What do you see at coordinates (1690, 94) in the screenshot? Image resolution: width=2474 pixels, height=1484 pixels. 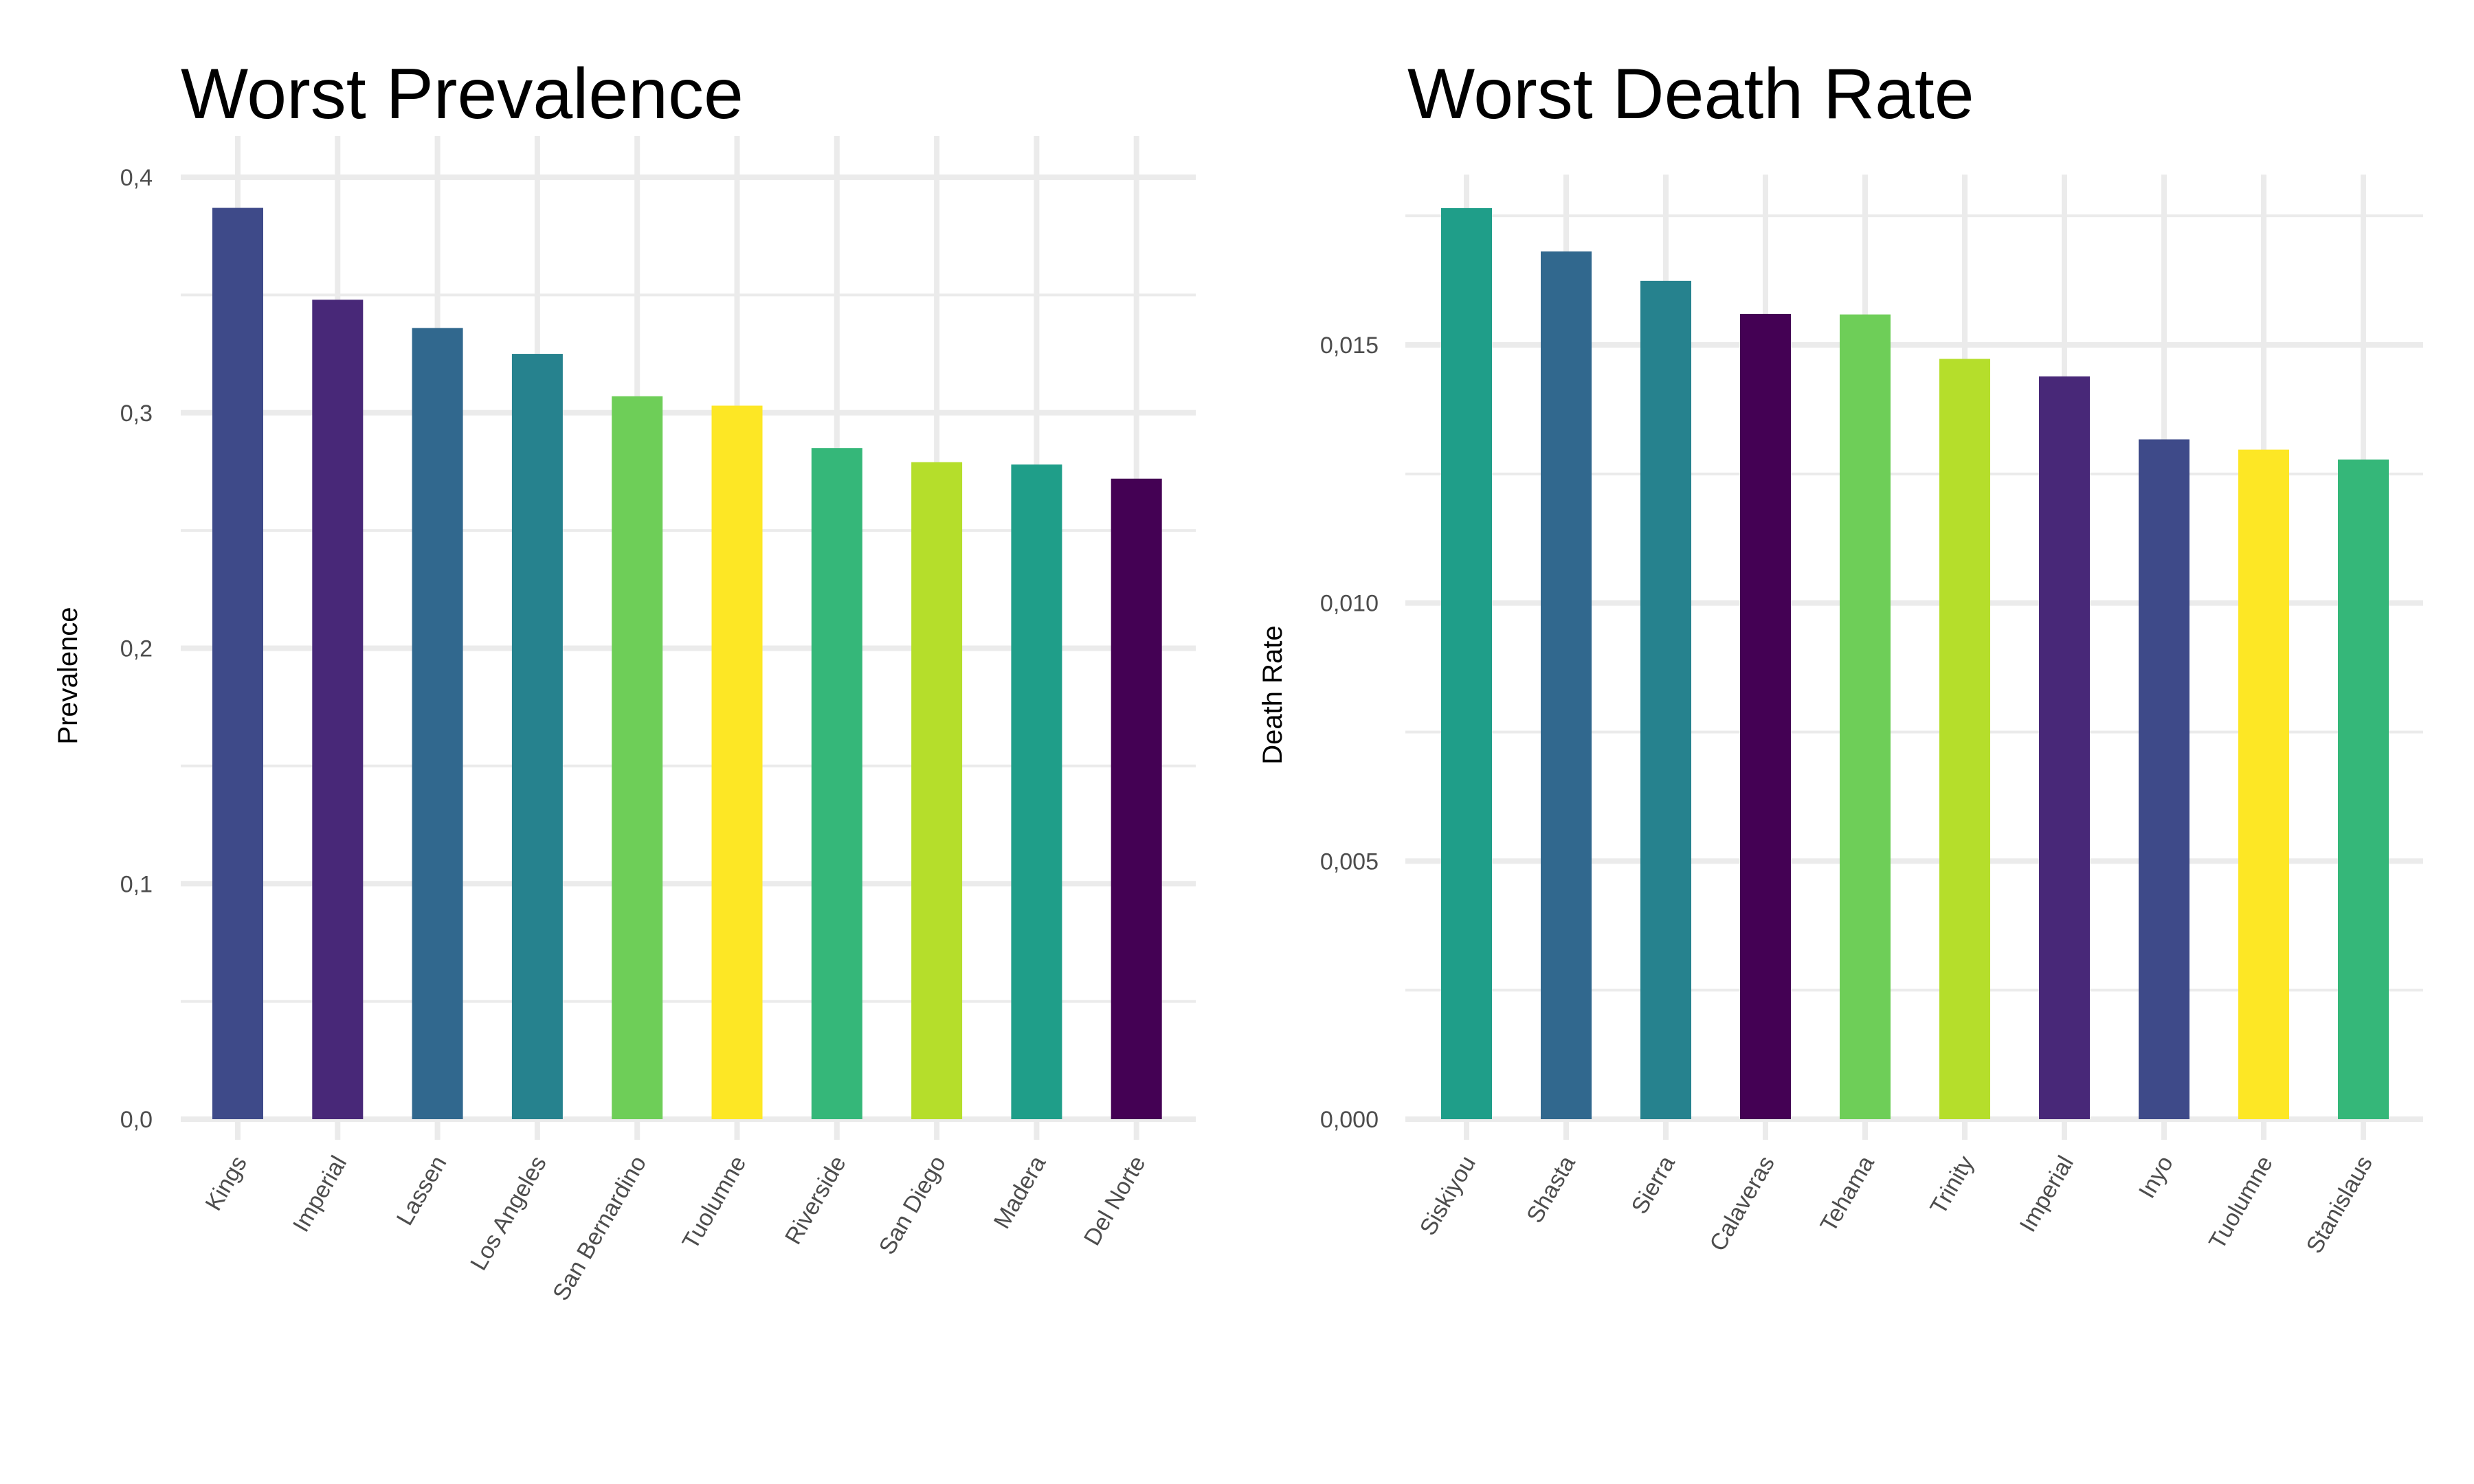 I see `death-rate-title: Worst Death Rate` at bounding box center [1690, 94].